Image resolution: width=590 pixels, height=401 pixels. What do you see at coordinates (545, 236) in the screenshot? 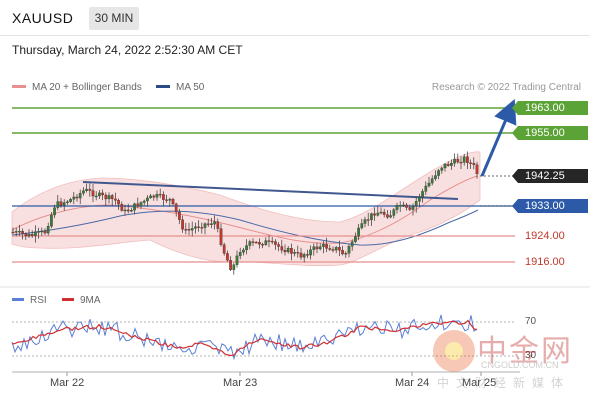
I see `price-label-s1: 1924.00` at bounding box center [545, 236].